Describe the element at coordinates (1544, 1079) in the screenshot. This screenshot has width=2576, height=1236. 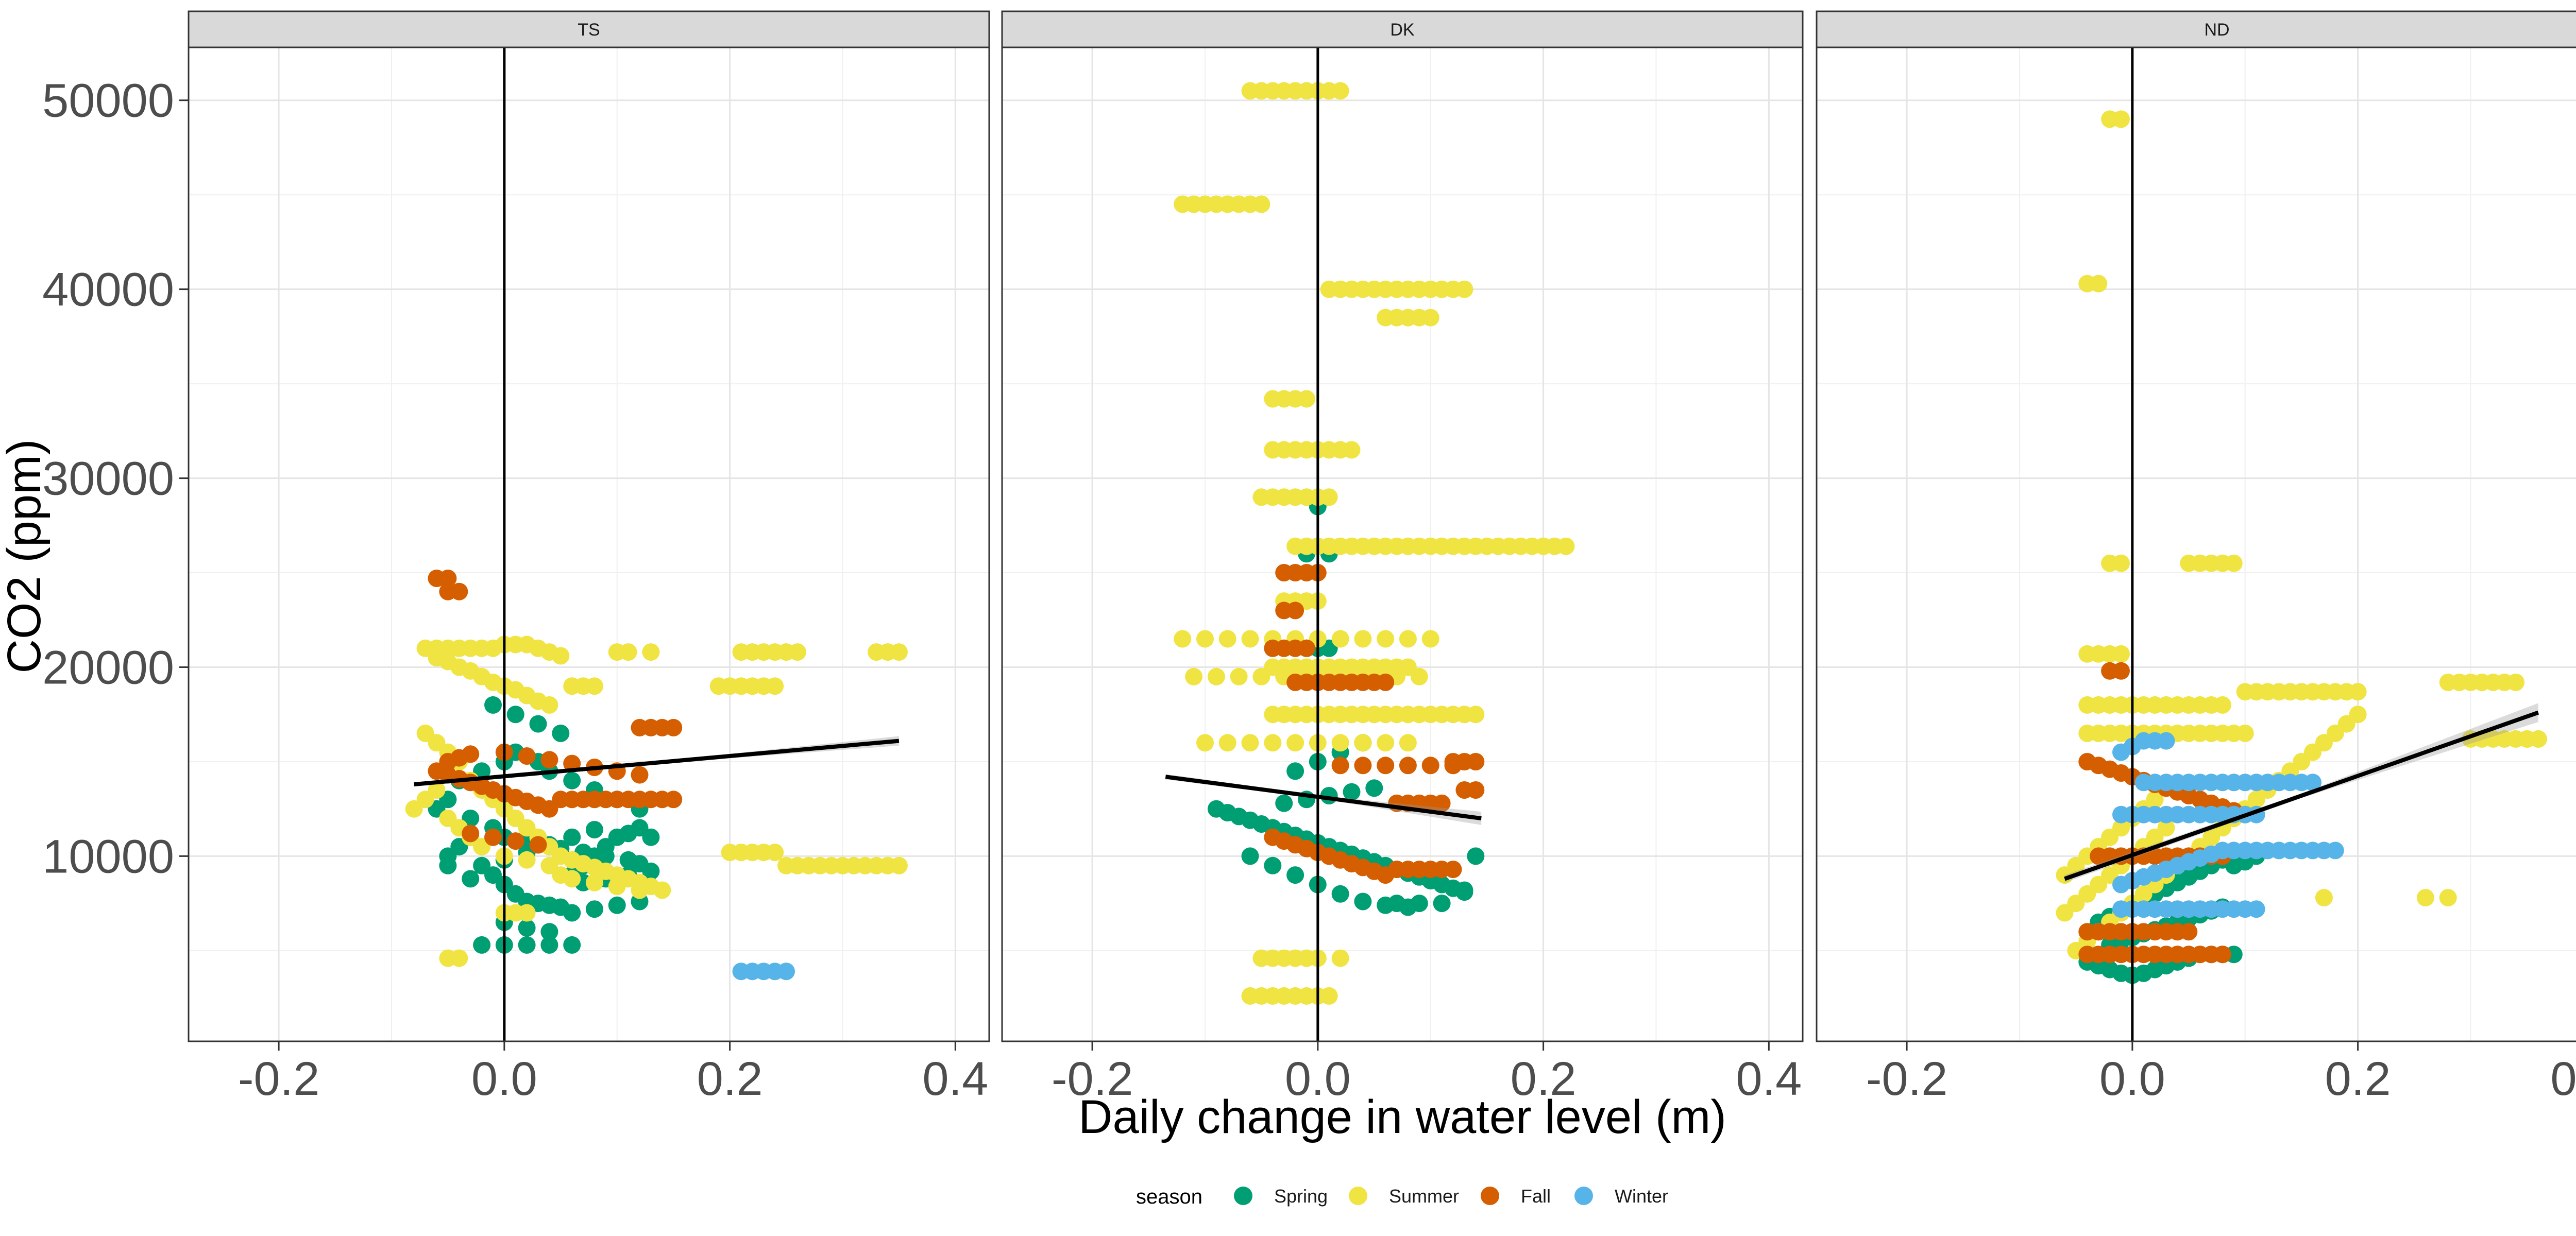
I see `x-tick-label: 0.2` at that location.